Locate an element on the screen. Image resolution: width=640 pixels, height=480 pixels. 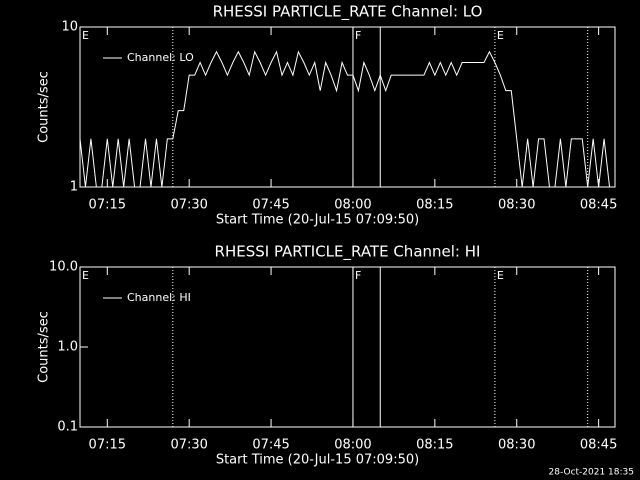
y-tick-label: 10.0 is located at coordinates (63, 267).